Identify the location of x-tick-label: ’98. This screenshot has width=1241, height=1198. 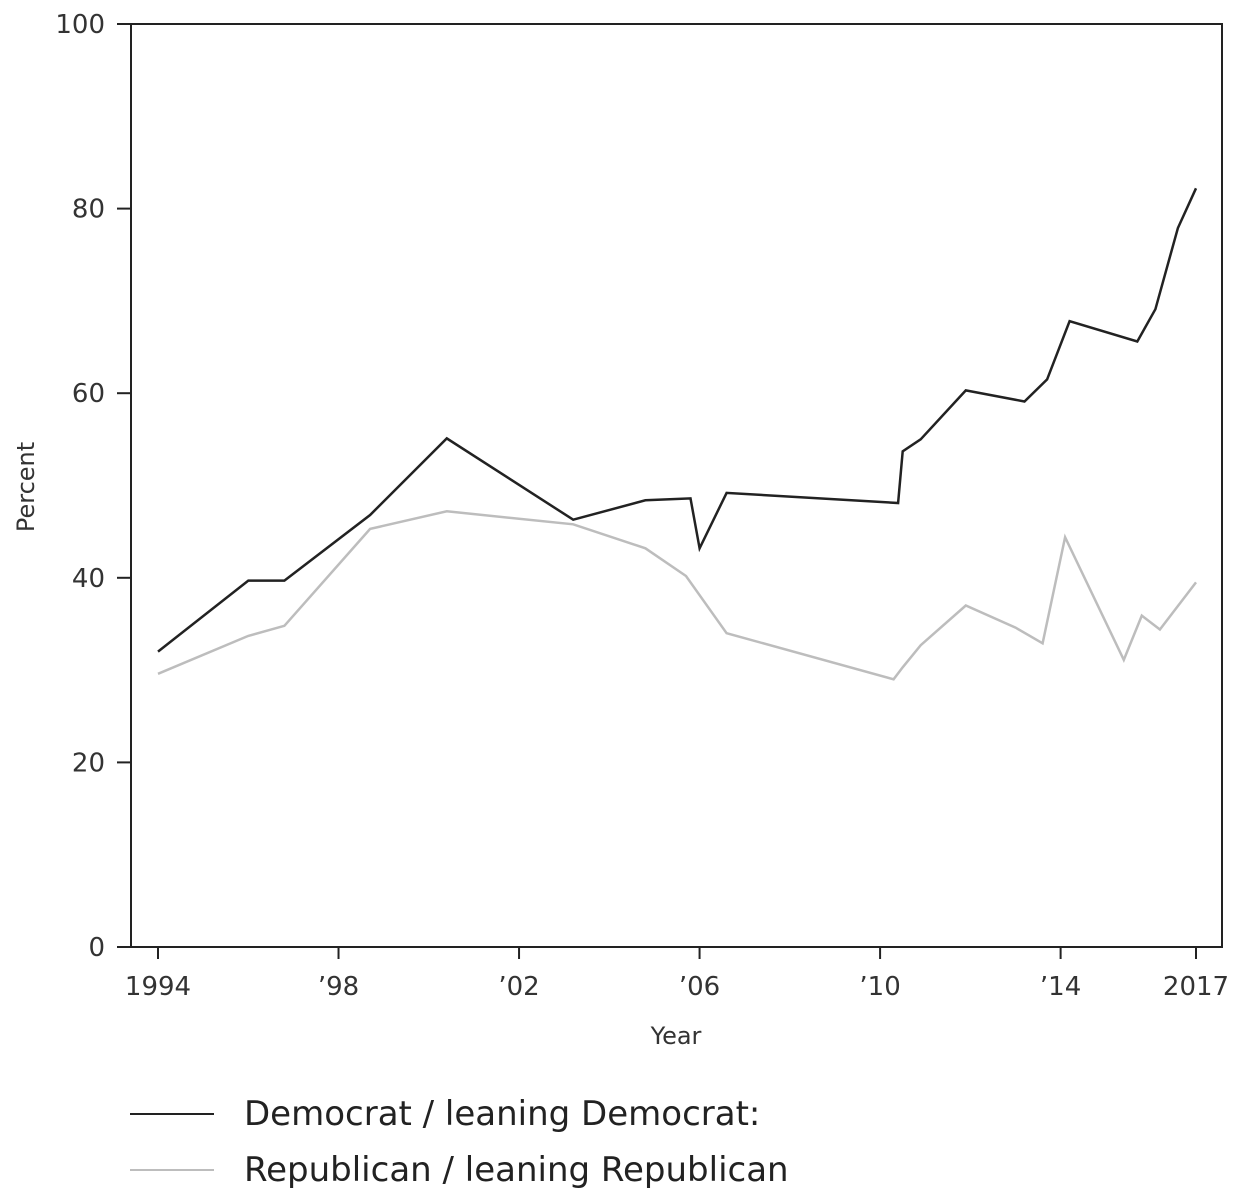
(338, 987).